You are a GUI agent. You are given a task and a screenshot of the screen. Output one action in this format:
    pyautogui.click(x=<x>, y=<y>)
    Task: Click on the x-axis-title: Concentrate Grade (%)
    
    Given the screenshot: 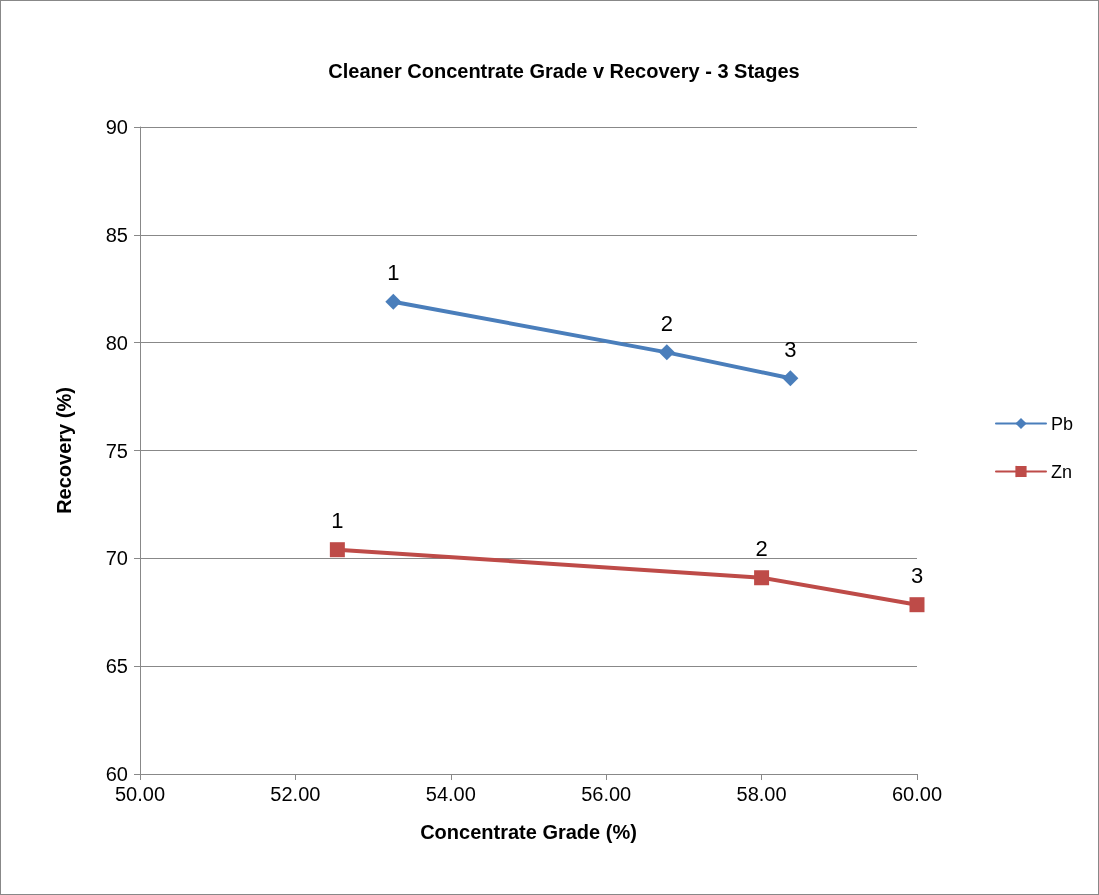 What is the action you would take?
    pyautogui.click(x=528, y=832)
    